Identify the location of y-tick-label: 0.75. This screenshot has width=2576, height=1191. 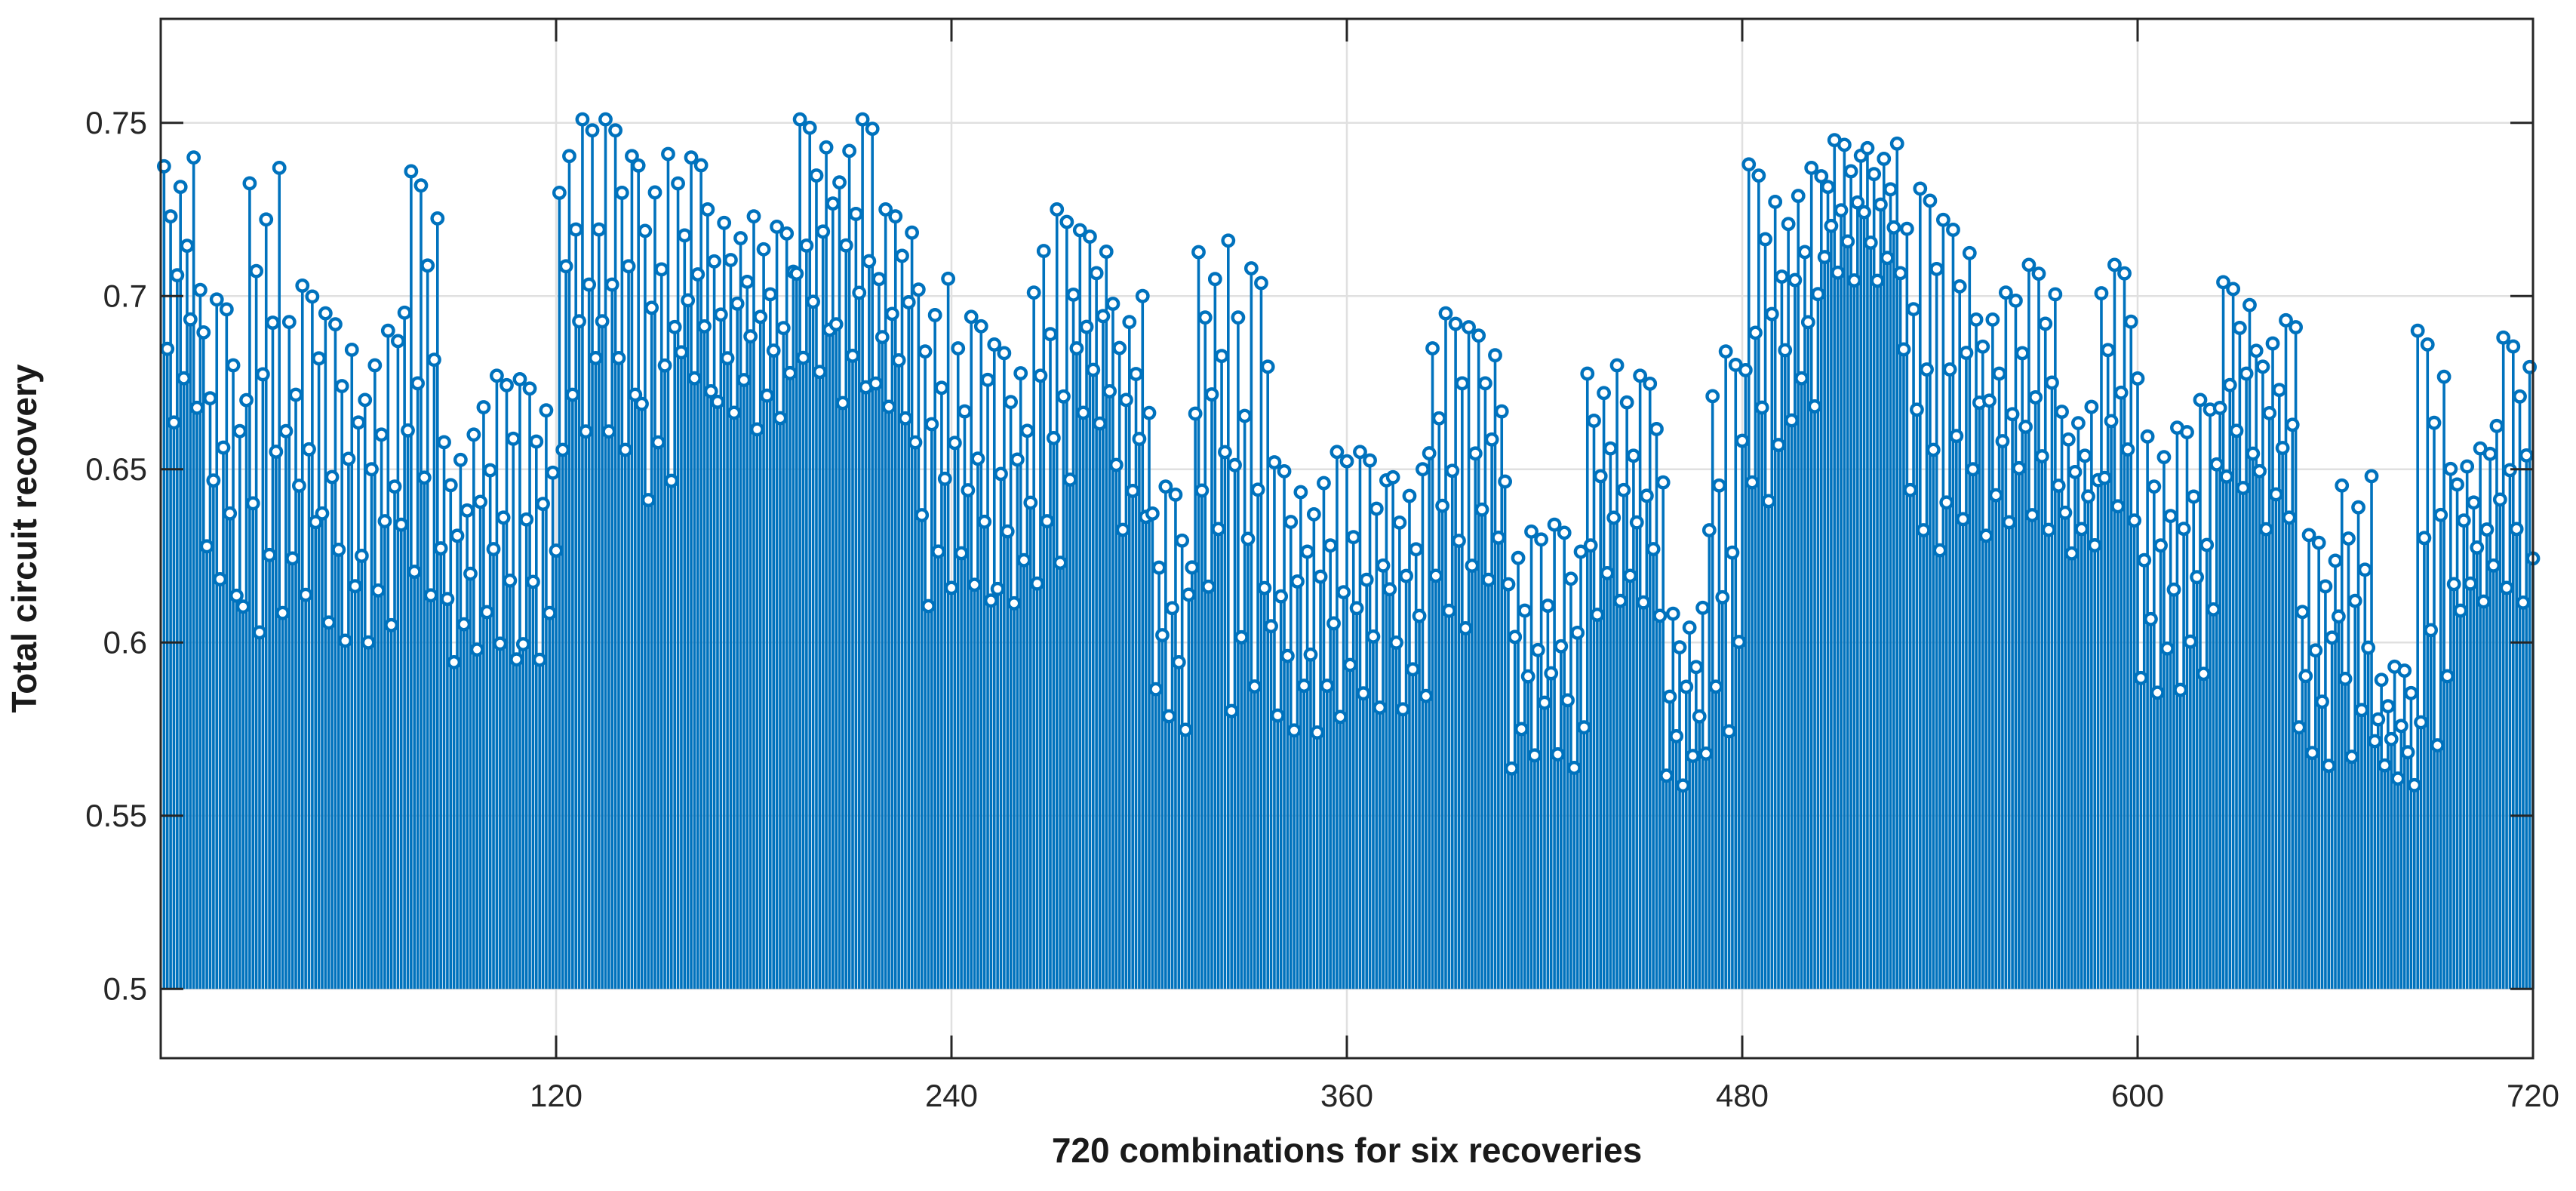
(116, 122).